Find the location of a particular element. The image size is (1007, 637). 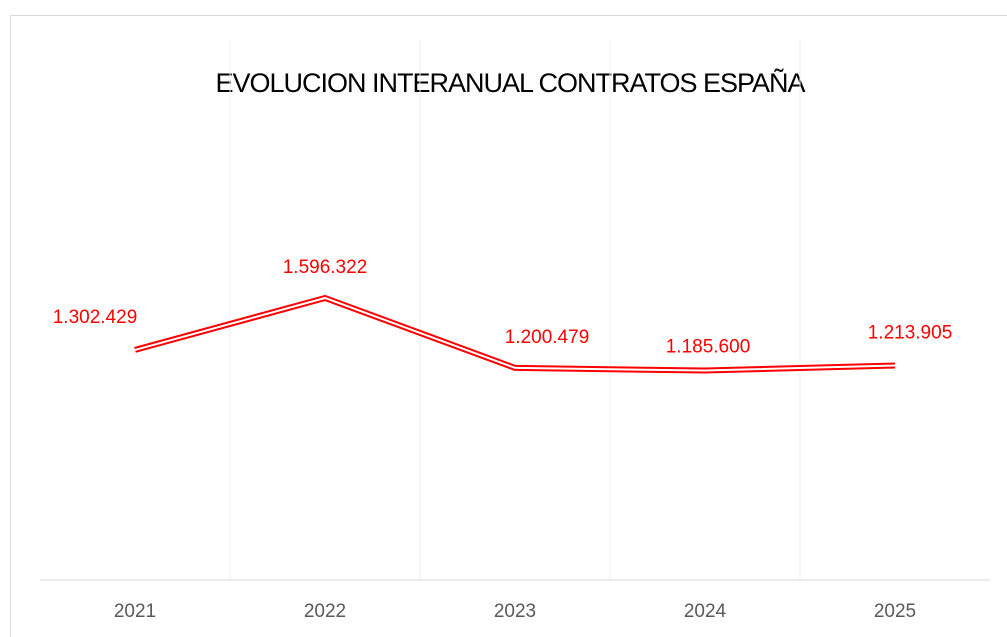

data-label: 1.596.322 is located at coordinates (325, 267).